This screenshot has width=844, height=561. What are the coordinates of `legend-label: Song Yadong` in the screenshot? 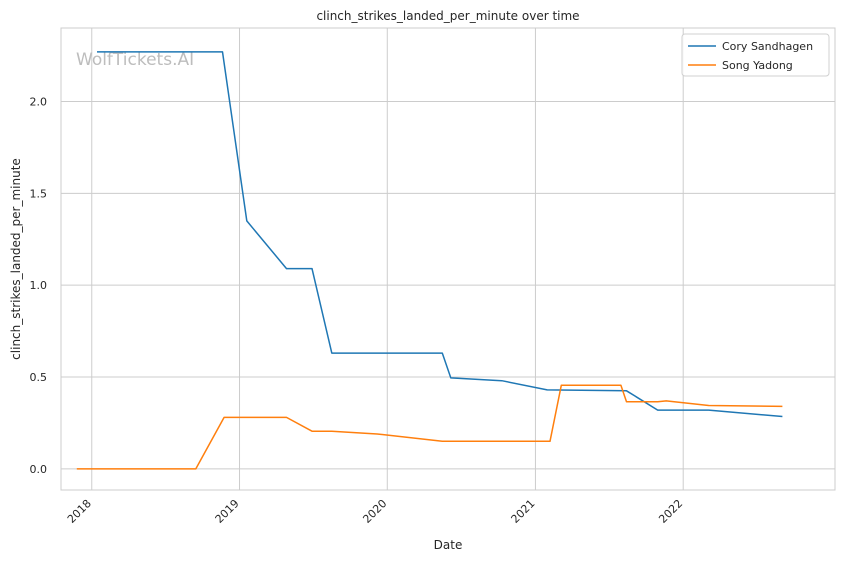 It's located at (757, 65).